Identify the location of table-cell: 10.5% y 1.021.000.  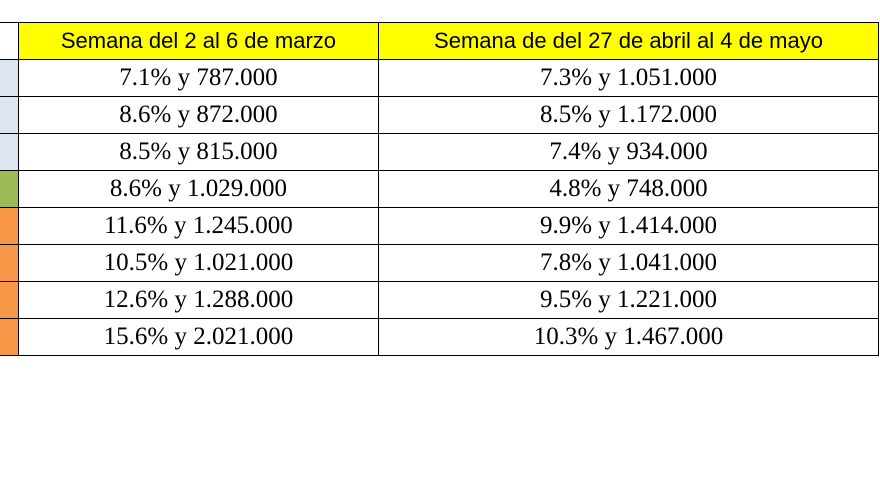
(198, 263).